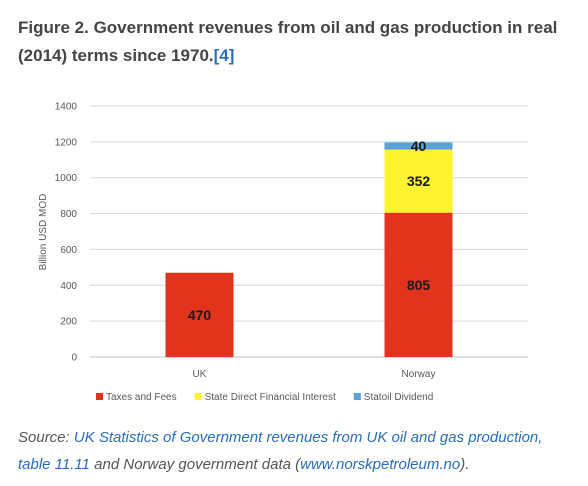  What do you see at coordinates (314, 374) in the screenshot?
I see `x-axis-tick-labels: UK Norway` at bounding box center [314, 374].